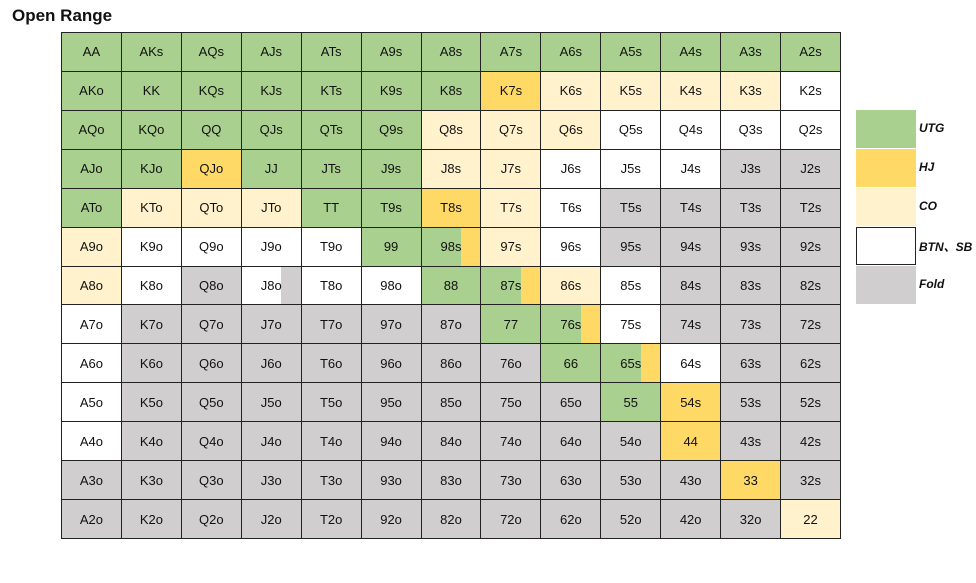 The height and width of the screenshot is (583, 976). I want to click on hand-cell: 98o, so click(391, 286).